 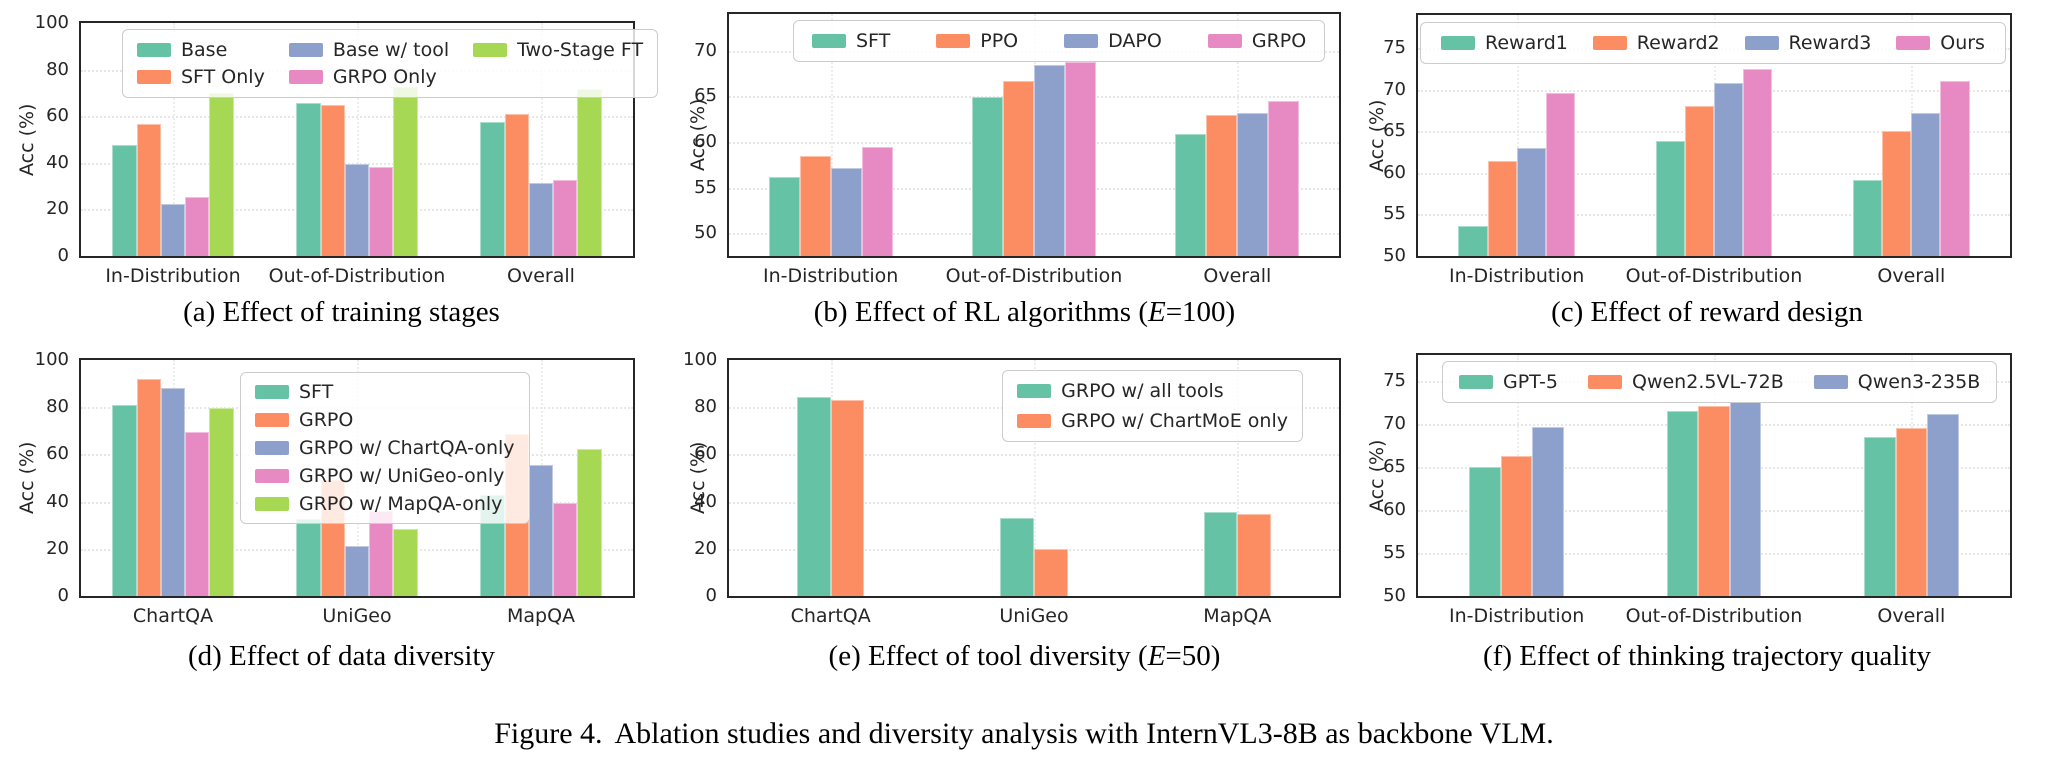 I want to click on bar-ours-out-of-distribution, so click(x=1758, y=162).